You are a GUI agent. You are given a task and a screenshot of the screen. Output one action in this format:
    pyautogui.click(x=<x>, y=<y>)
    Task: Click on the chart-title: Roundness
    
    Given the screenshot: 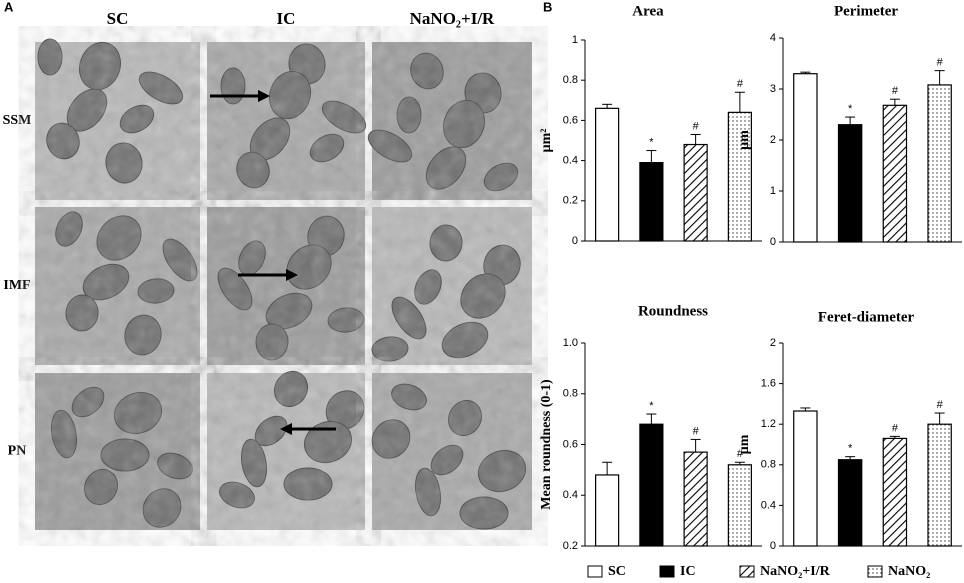 What is the action you would take?
    pyautogui.click(x=673, y=311)
    